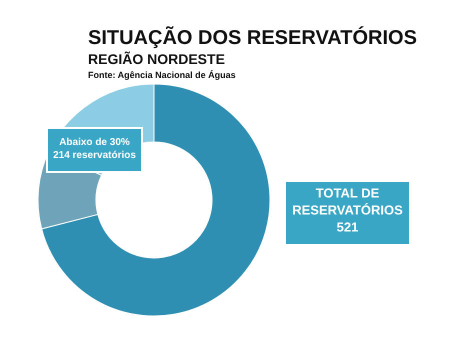 This screenshot has height=345, width=460. What do you see at coordinates (156, 59) in the screenshot?
I see `chart-subtitle: REGIÃO NORDESTE` at bounding box center [156, 59].